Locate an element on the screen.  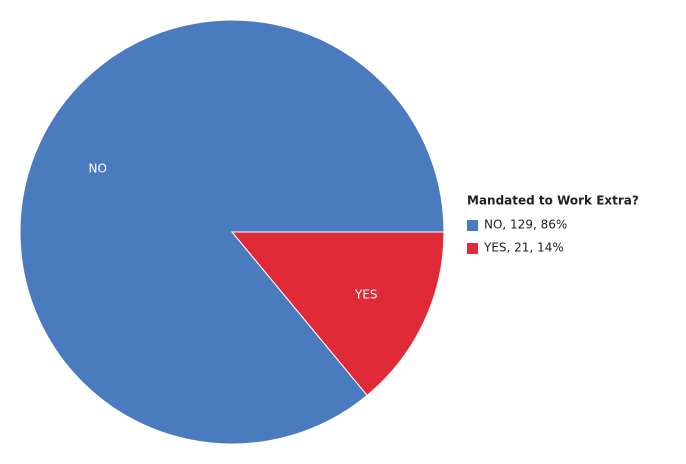
legend-title: Mandated to Work Extra? is located at coordinates (553, 201).